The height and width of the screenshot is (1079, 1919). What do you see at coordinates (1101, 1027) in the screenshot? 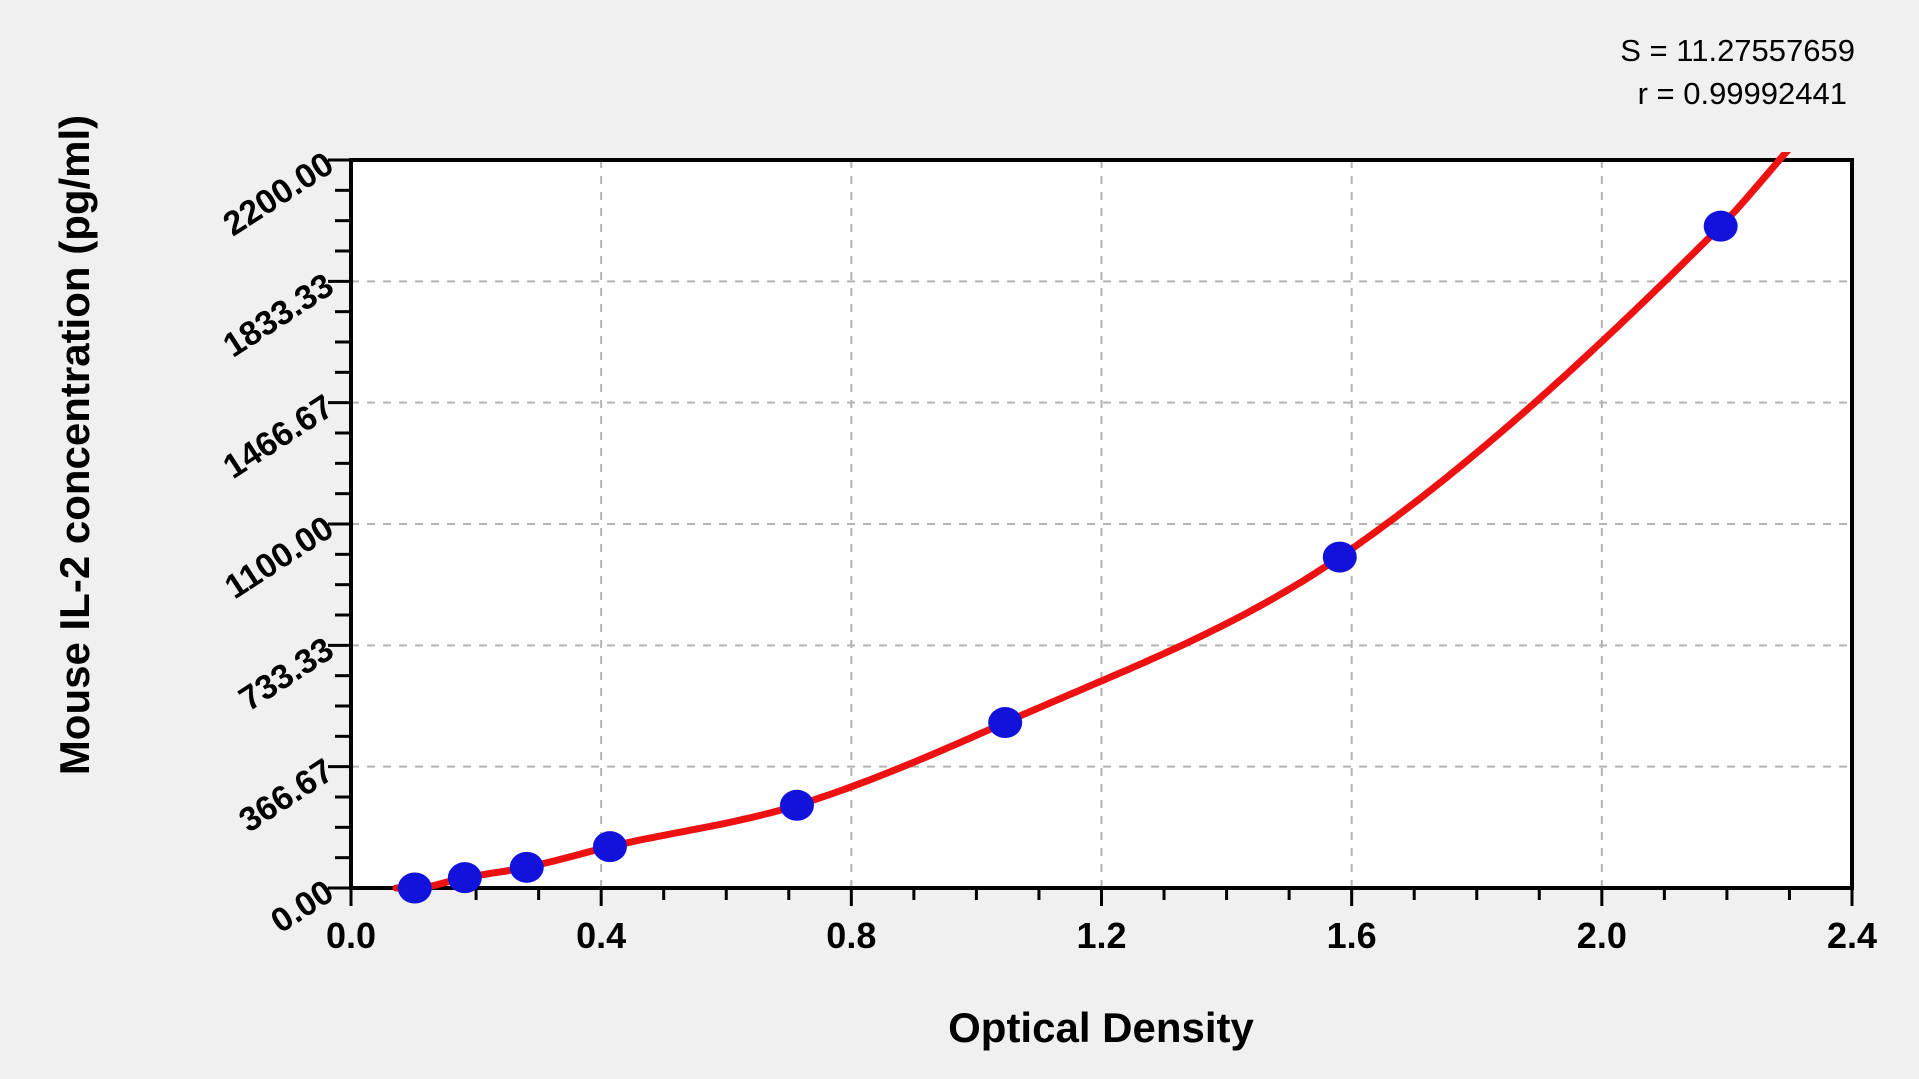
I see `x-axis-title: Optical Density` at bounding box center [1101, 1027].